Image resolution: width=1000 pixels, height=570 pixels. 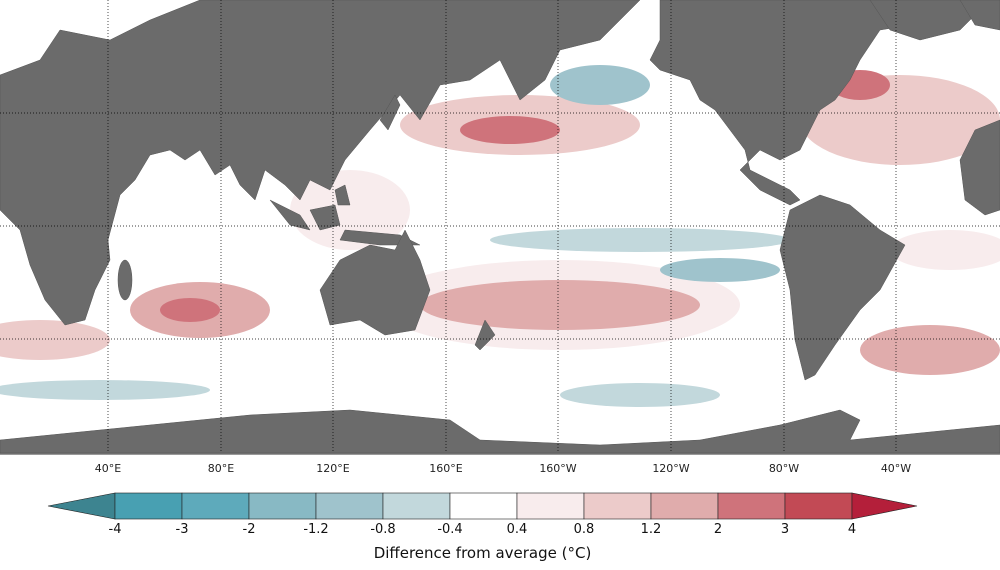 What do you see at coordinates (584, 529) in the screenshot?
I see `colorbar-tick-label: 0.8` at bounding box center [584, 529].